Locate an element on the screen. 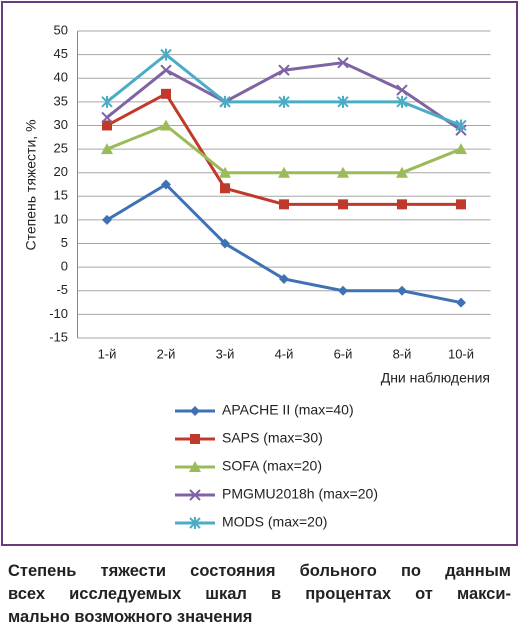 The image size is (519, 637). legend-label: SAPS (max=30) is located at coordinates (272, 438).